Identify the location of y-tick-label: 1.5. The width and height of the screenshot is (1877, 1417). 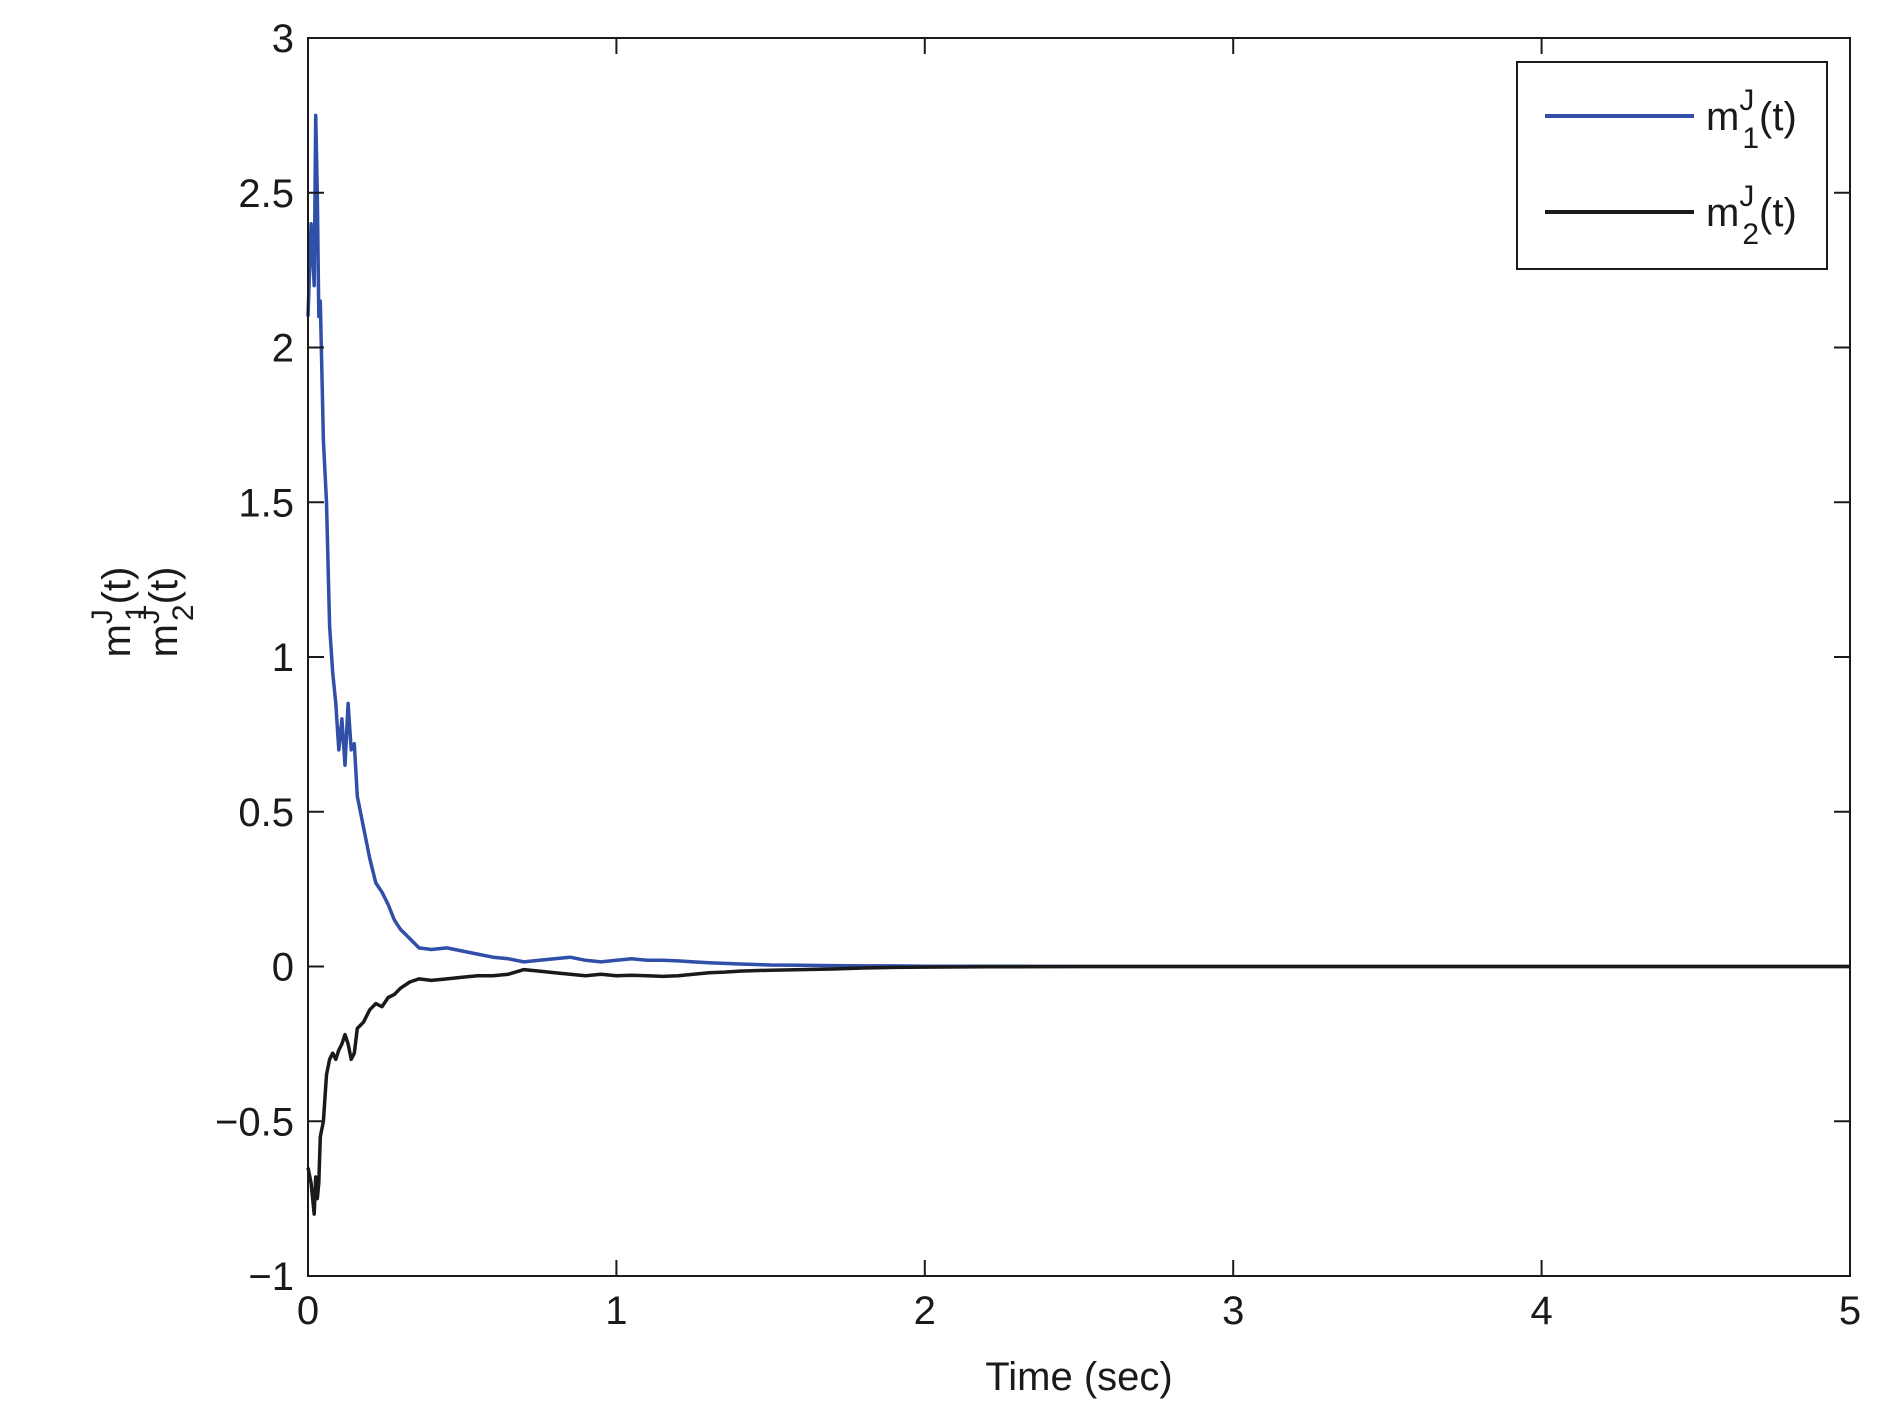
(266, 503).